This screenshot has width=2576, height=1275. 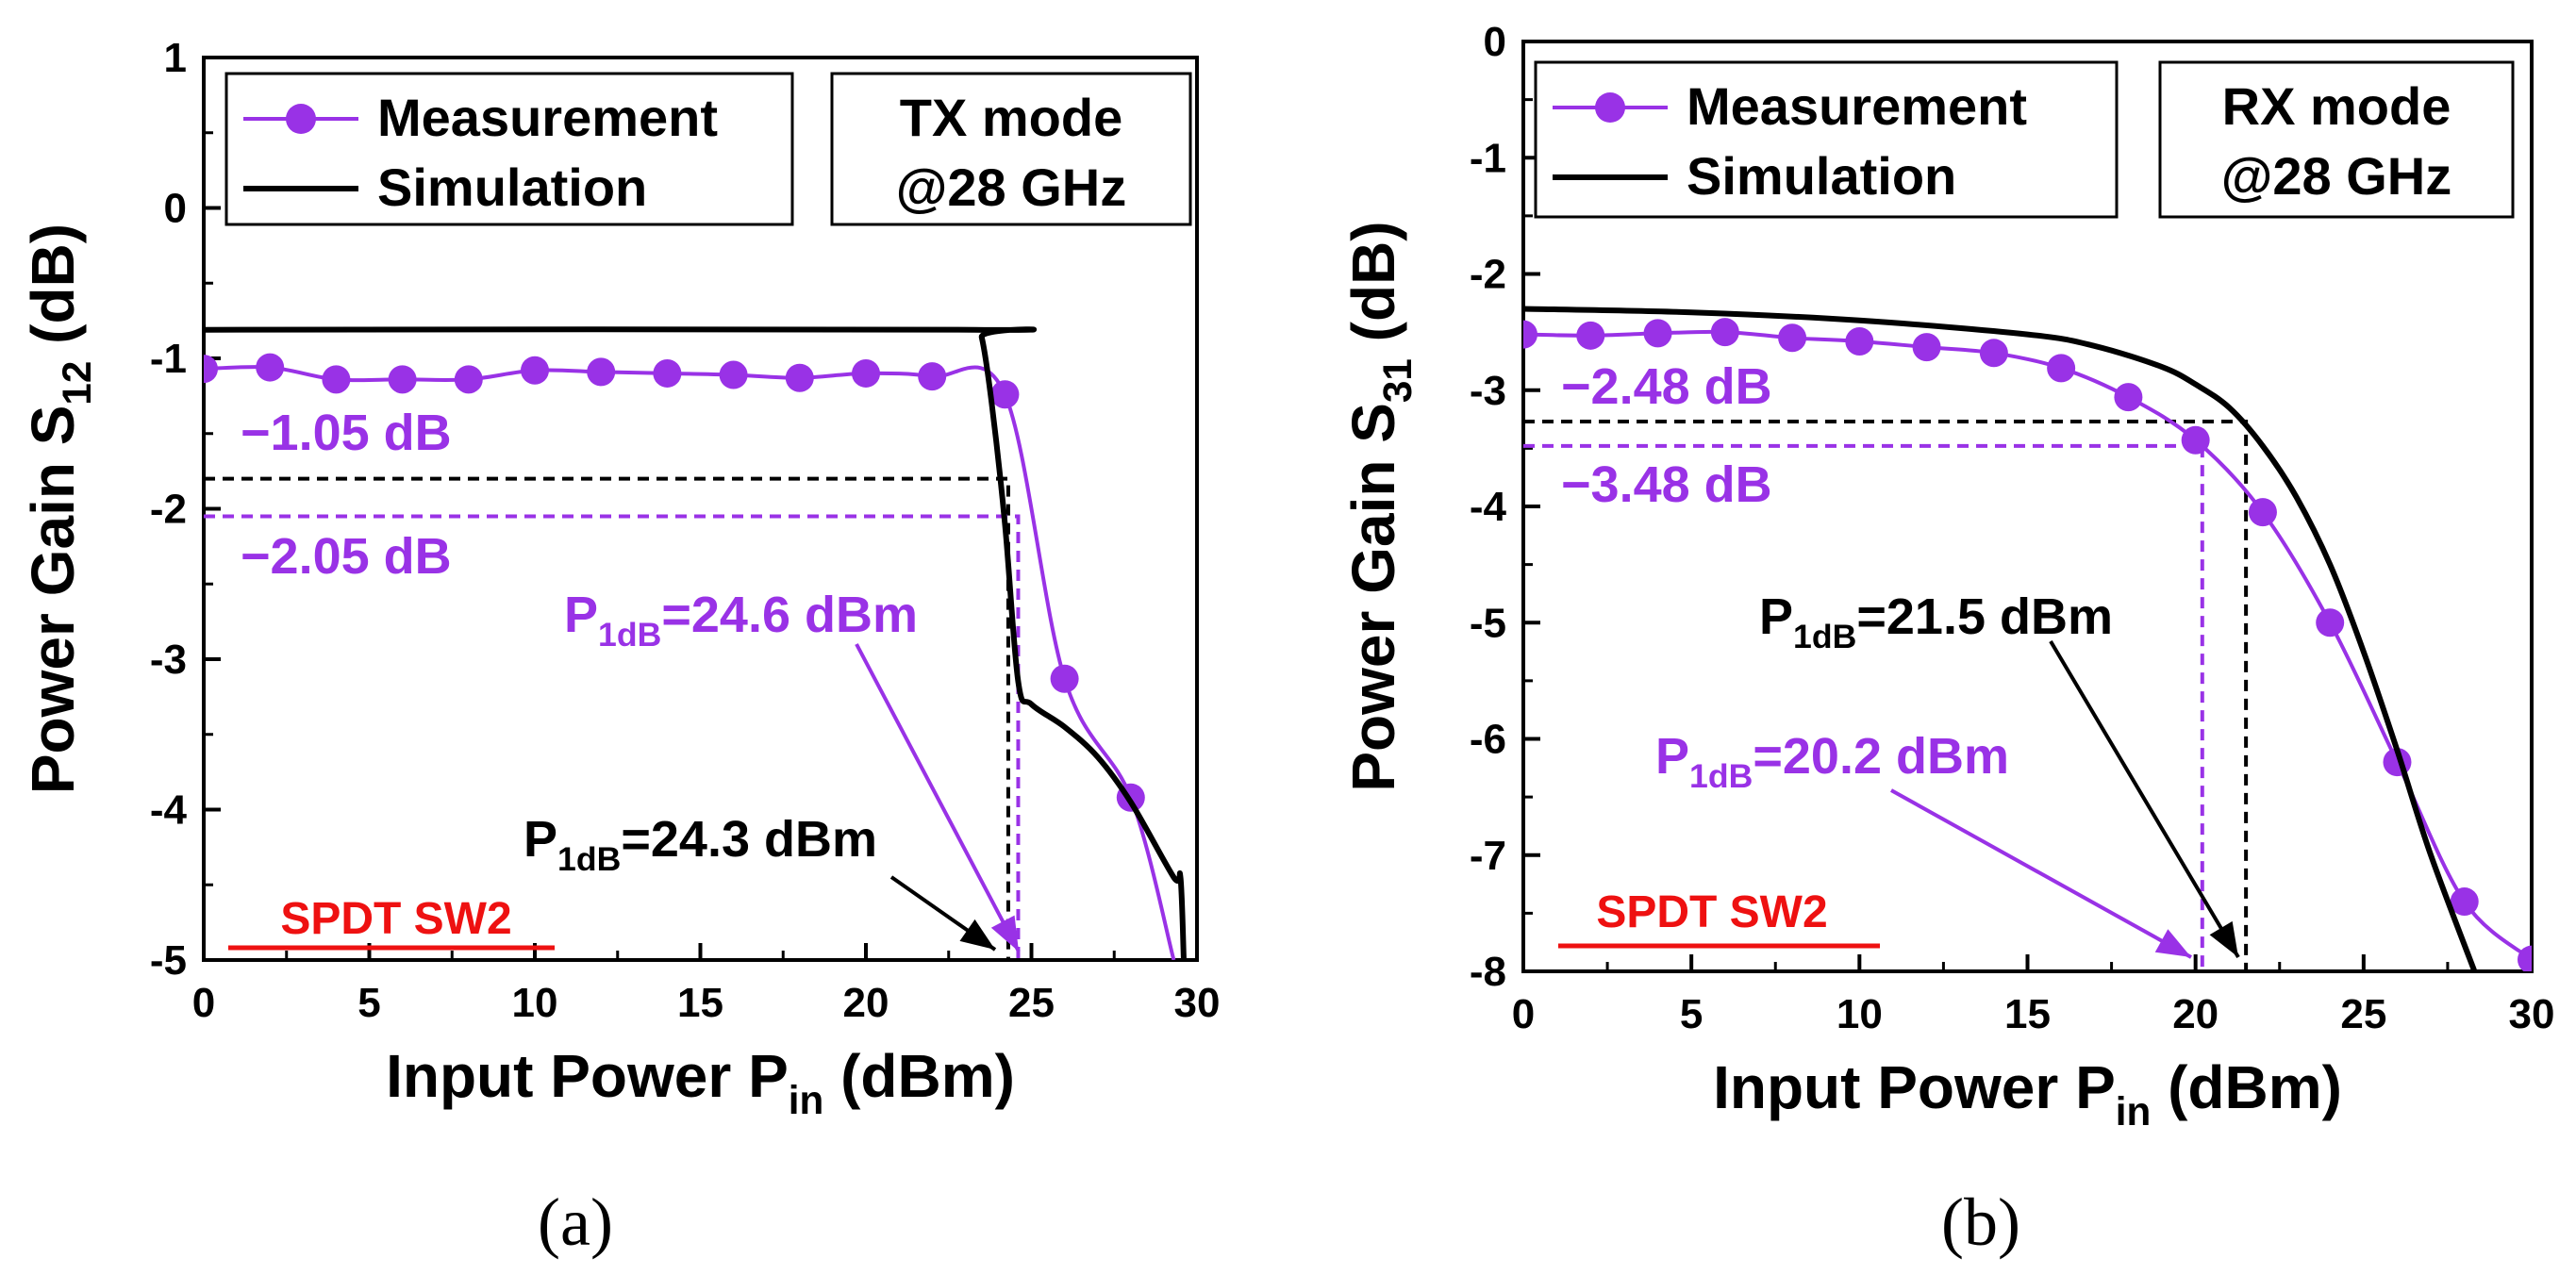 I want to click on p1db-measured-label-main: P, so click(x=581, y=615).